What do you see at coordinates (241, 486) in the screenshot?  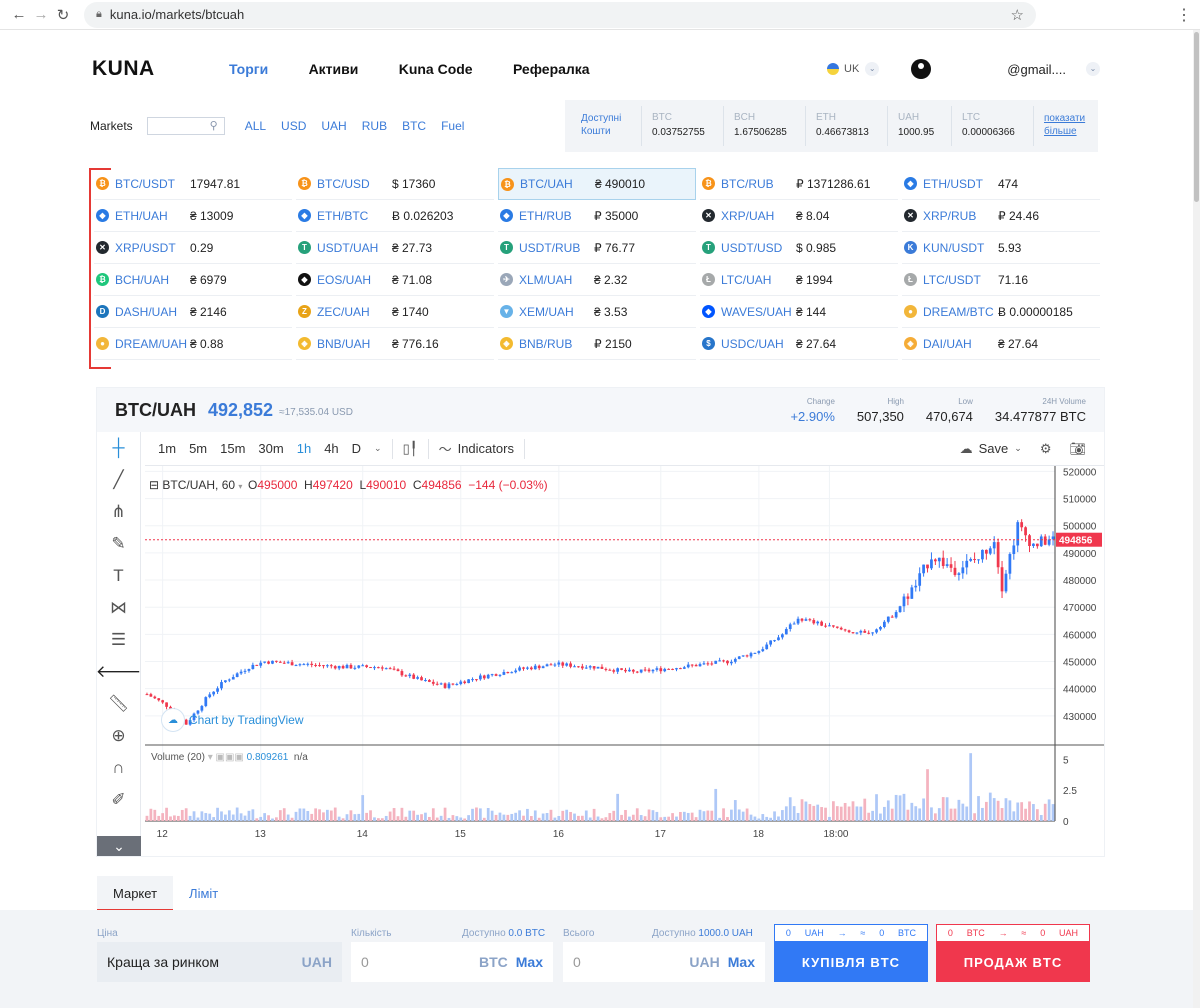 I see `chart-symbol-chevron-icon: ▾` at bounding box center [241, 486].